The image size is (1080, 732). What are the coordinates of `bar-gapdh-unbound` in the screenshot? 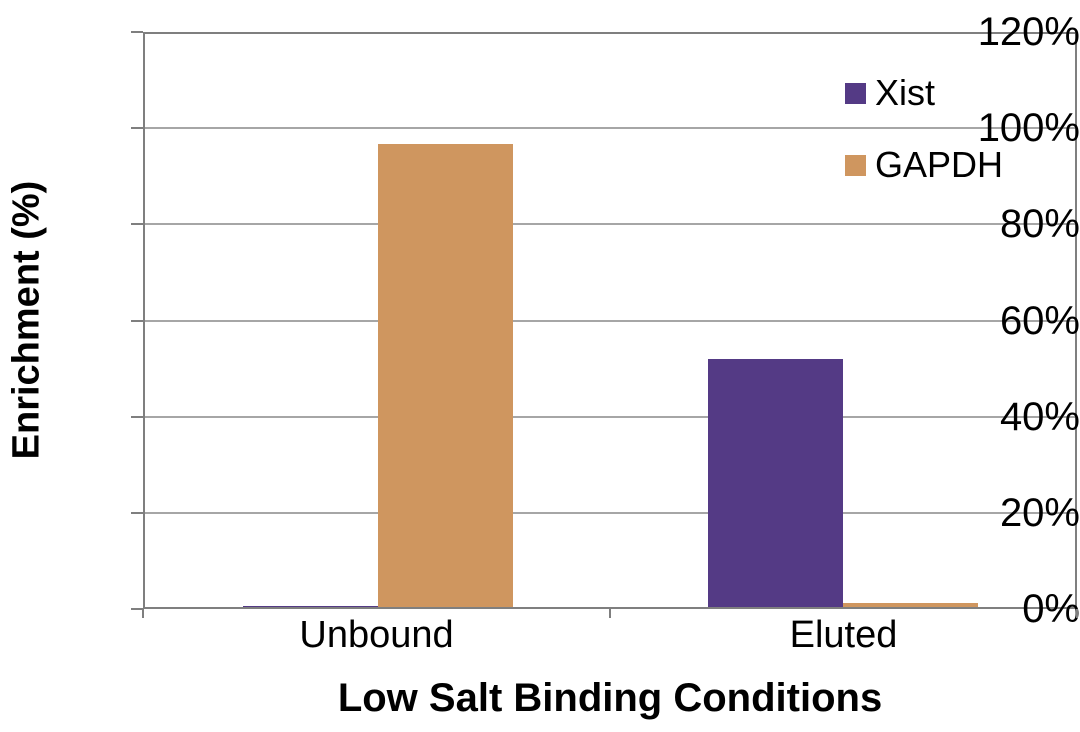 It's located at (445, 375).